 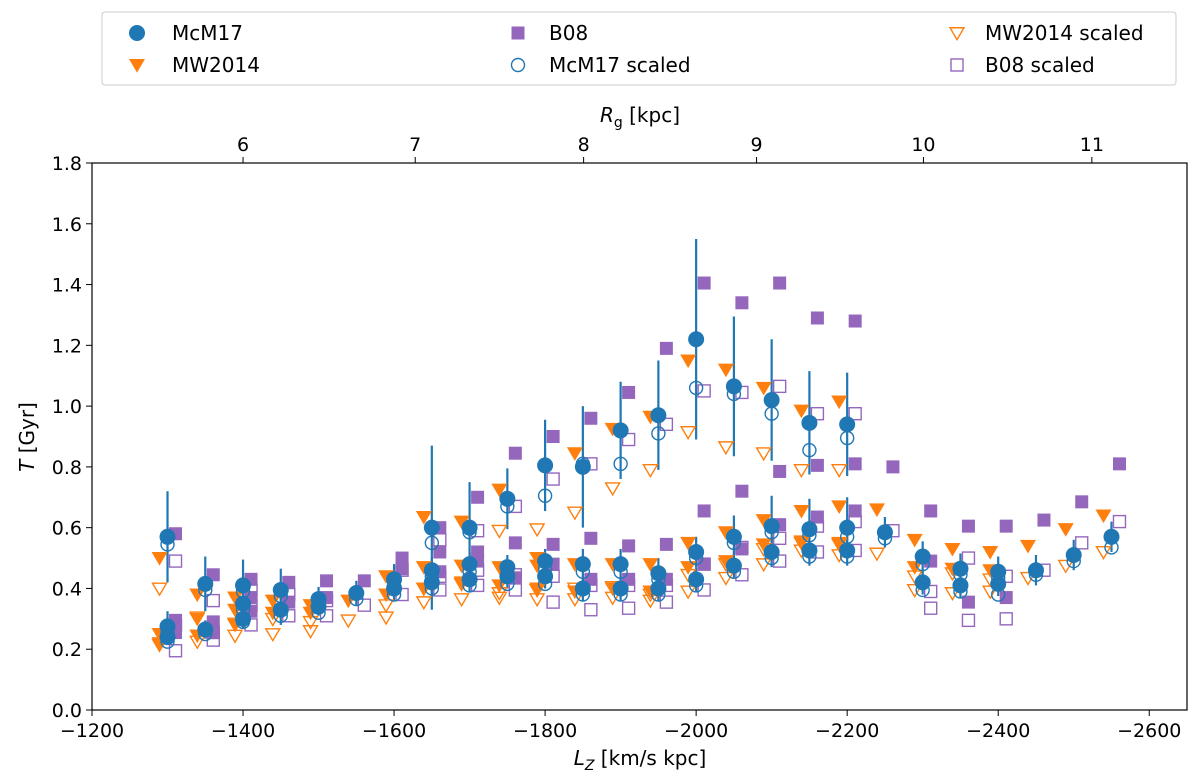 I want to click on top-tick-label: 7, so click(x=415, y=145).